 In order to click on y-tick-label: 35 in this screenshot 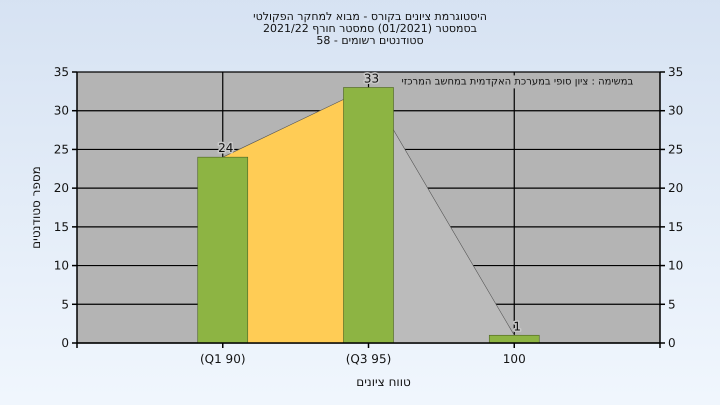, I will do `click(61, 72)`.